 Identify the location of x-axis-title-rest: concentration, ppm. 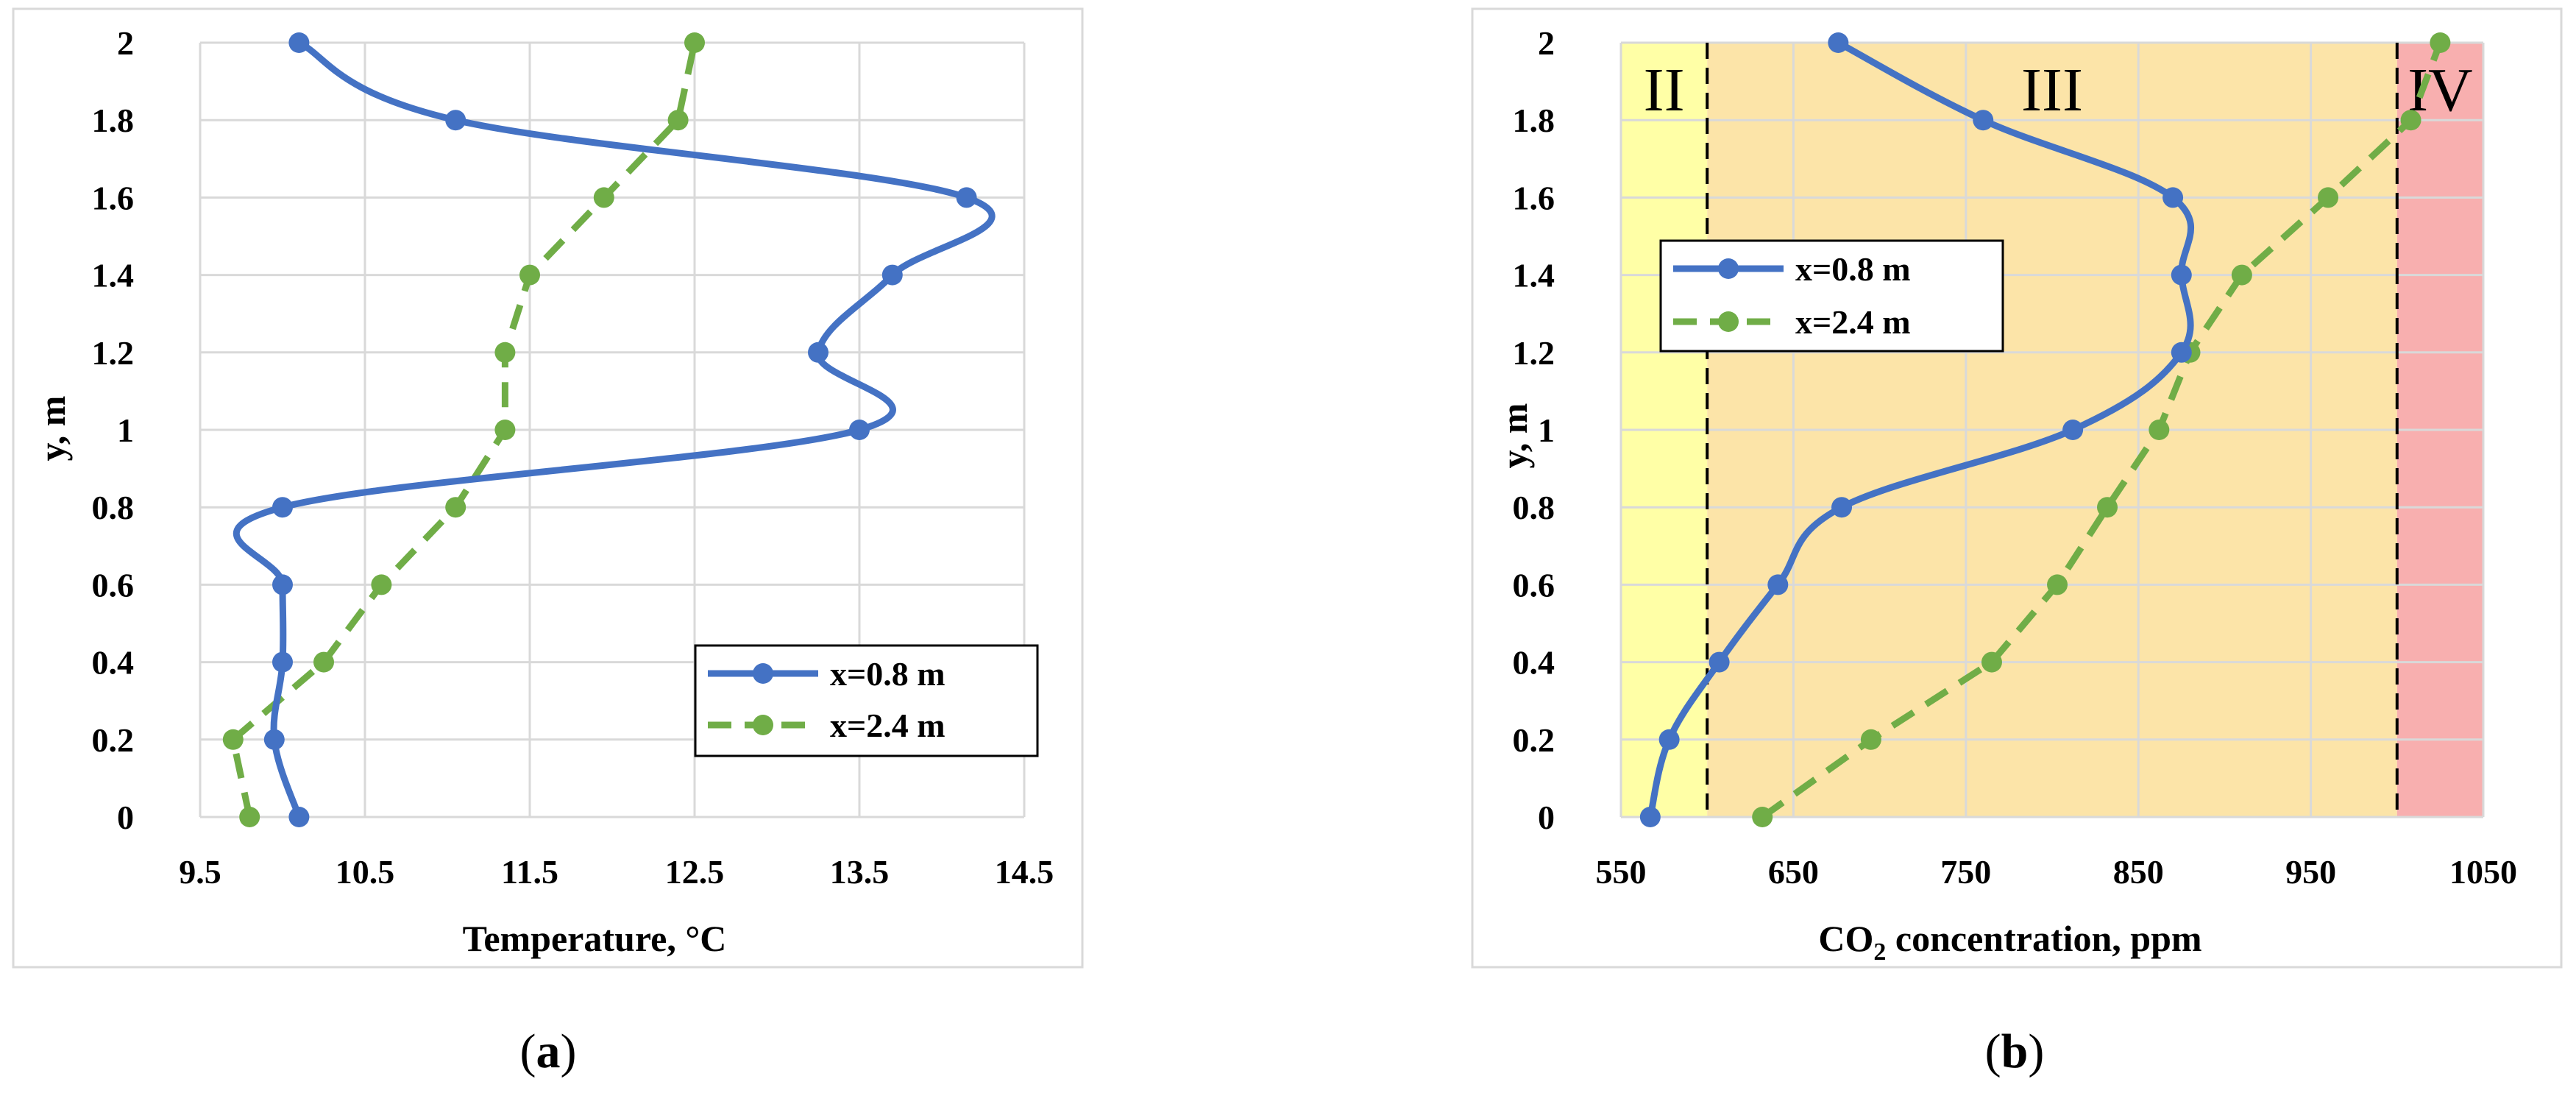
(2043, 938).